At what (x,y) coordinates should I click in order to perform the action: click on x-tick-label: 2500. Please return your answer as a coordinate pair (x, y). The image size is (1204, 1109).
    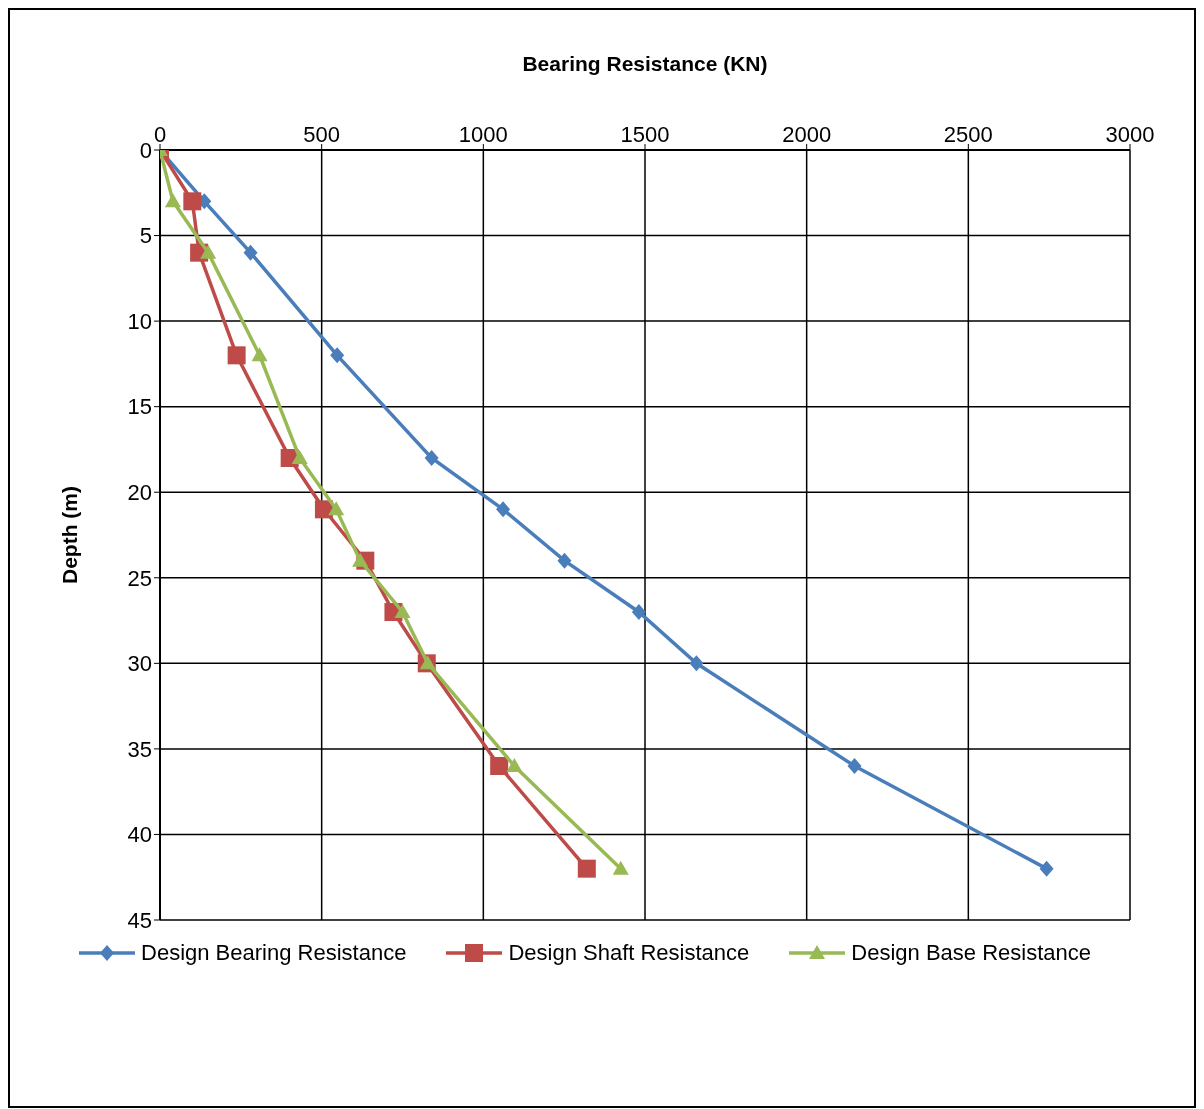
    Looking at the image, I should click on (968, 134).